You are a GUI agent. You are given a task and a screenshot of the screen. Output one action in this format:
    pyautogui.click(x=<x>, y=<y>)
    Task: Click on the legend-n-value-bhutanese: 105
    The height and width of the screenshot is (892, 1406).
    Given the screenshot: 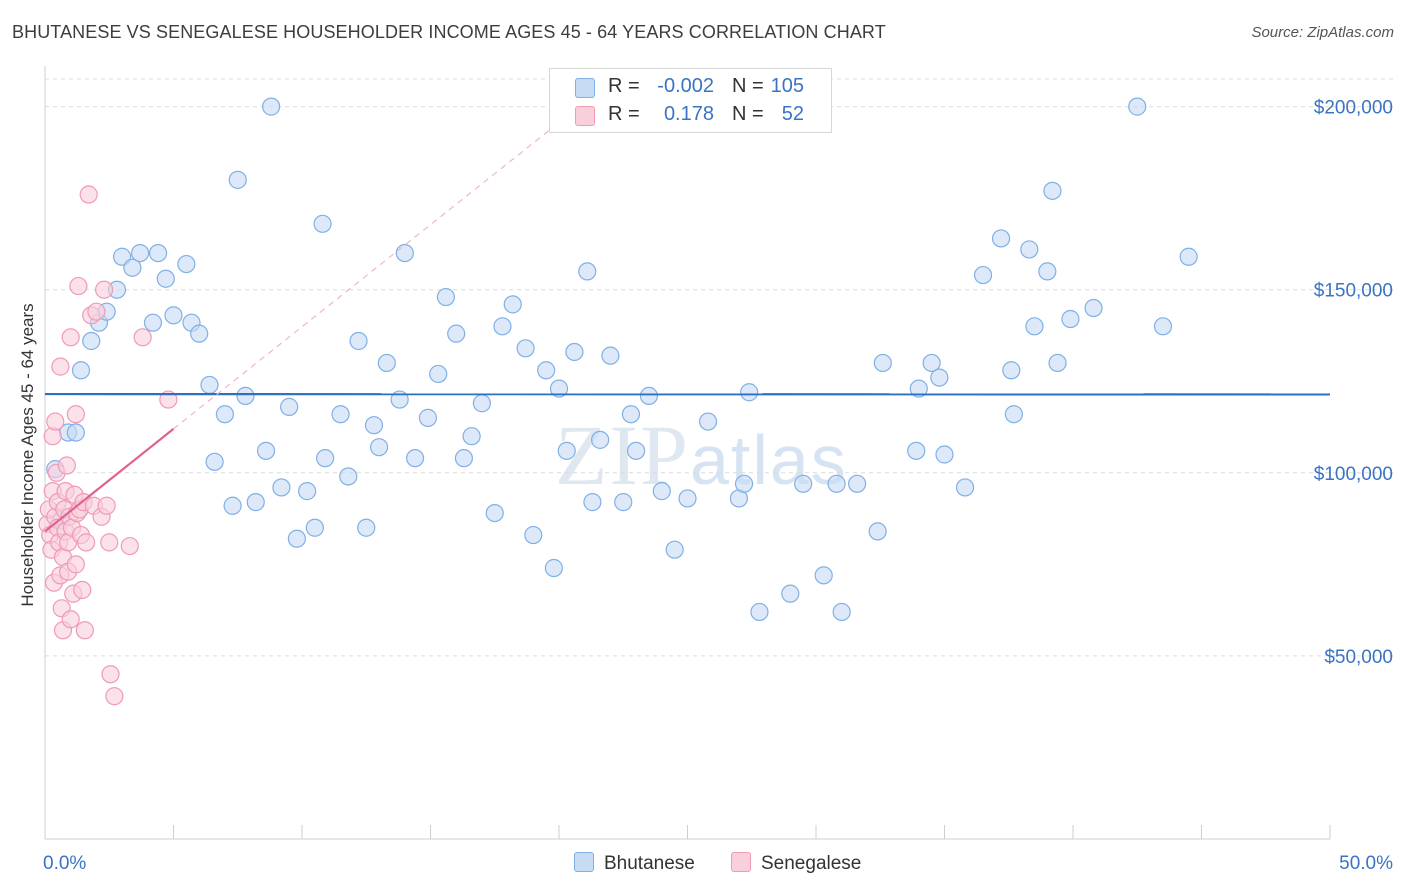 What is the action you would take?
    pyautogui.click(x=787, y=86)
    